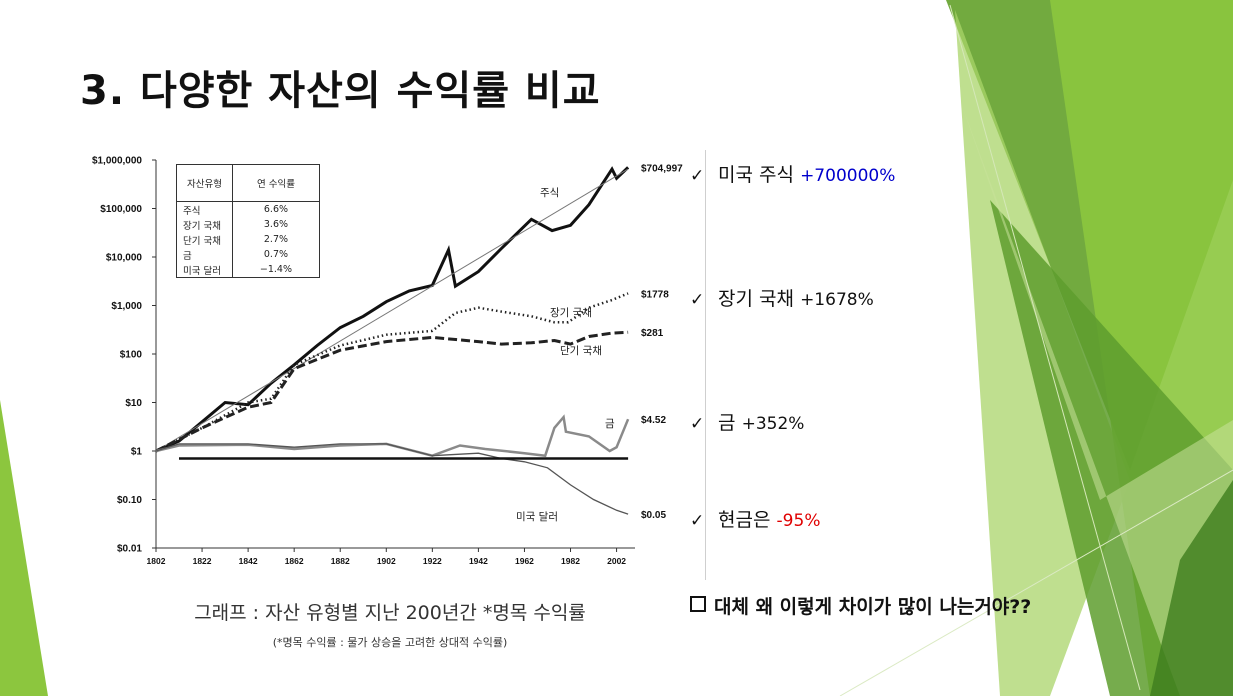  I want to click on x-tick-label: 1842, so click(248, 561).